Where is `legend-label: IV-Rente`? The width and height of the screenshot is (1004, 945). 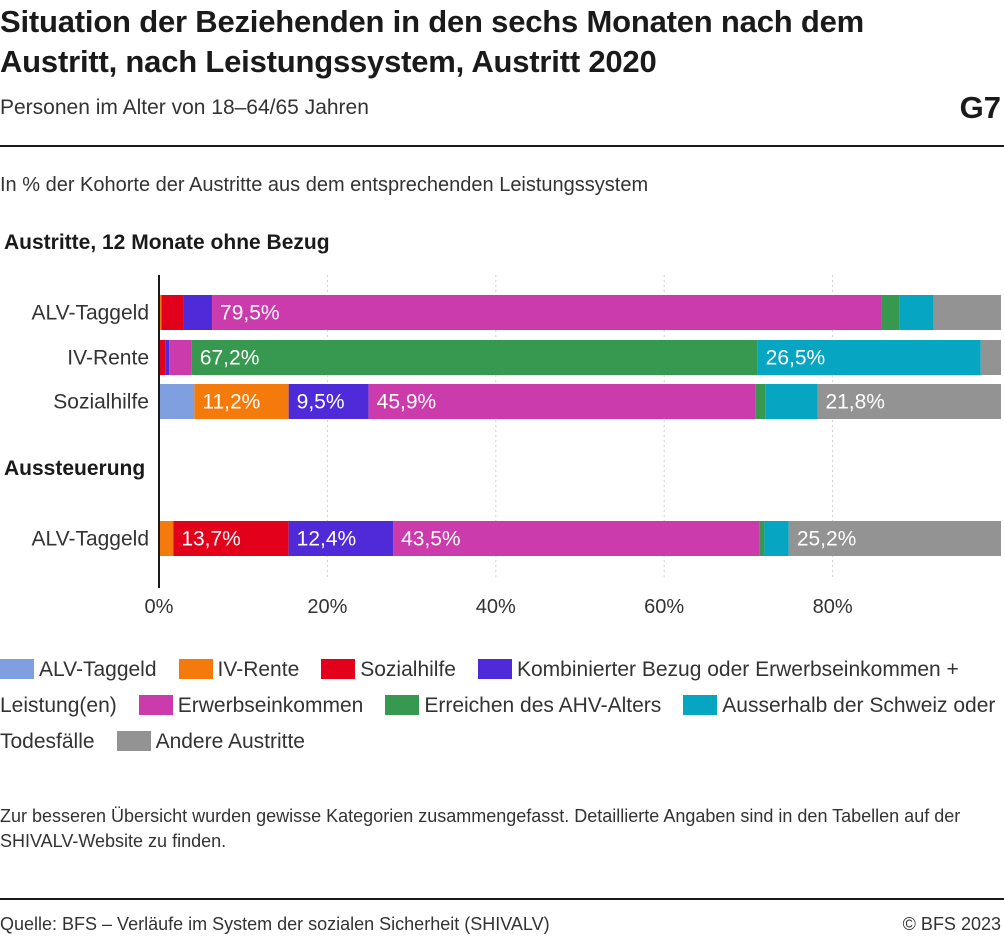 legend-label: IV-Rente is located at coordinates (258, 669).